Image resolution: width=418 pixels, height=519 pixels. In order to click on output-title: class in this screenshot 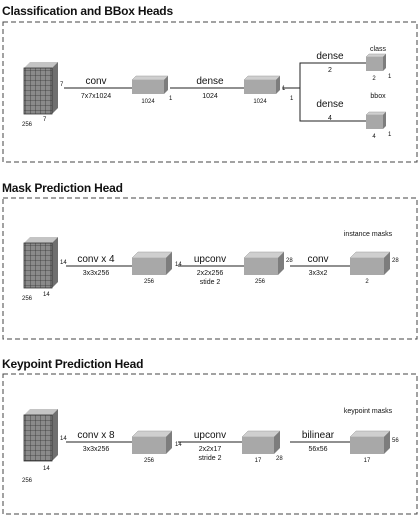, I will do `click(378, 49)`.